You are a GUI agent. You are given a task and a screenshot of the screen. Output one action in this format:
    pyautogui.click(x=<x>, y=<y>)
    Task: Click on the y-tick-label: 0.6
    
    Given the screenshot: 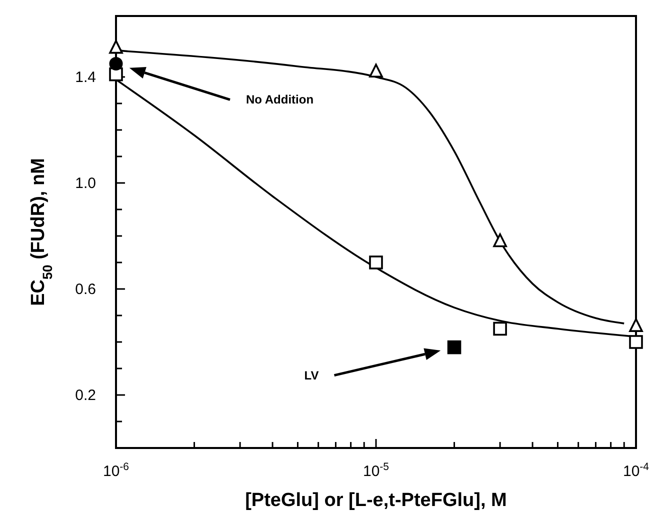 What is the action you would take?
    pyautogui.click(x=85, y=289)
    